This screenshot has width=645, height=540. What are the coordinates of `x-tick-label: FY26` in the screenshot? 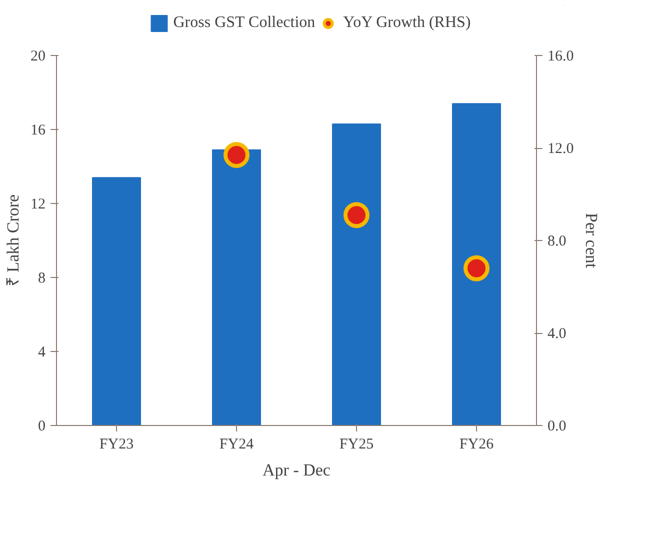 It's located at (476, 444).